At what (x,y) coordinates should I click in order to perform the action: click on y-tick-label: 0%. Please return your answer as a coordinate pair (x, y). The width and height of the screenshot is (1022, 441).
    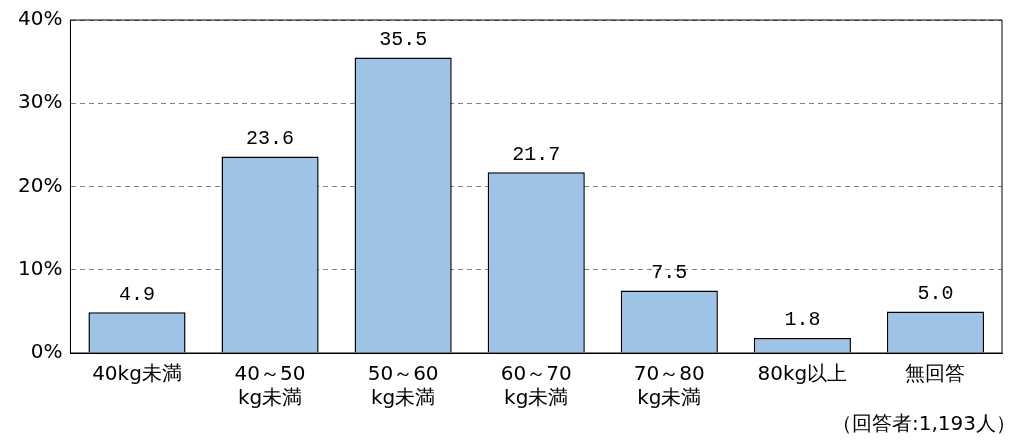
    Looking at the image, I should click on (46, 351).